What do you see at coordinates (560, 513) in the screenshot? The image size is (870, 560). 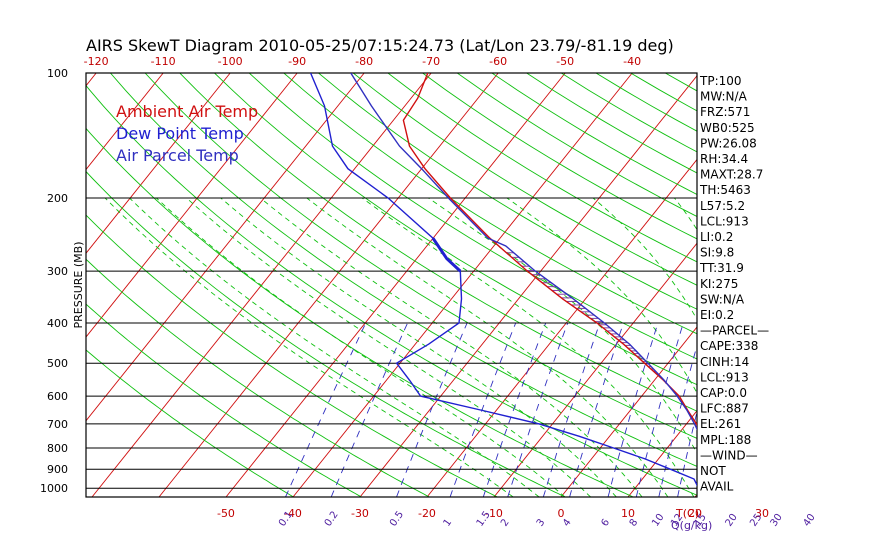 I see `bottom-axis-tick-label: 0` at bounding box center [560, 513].